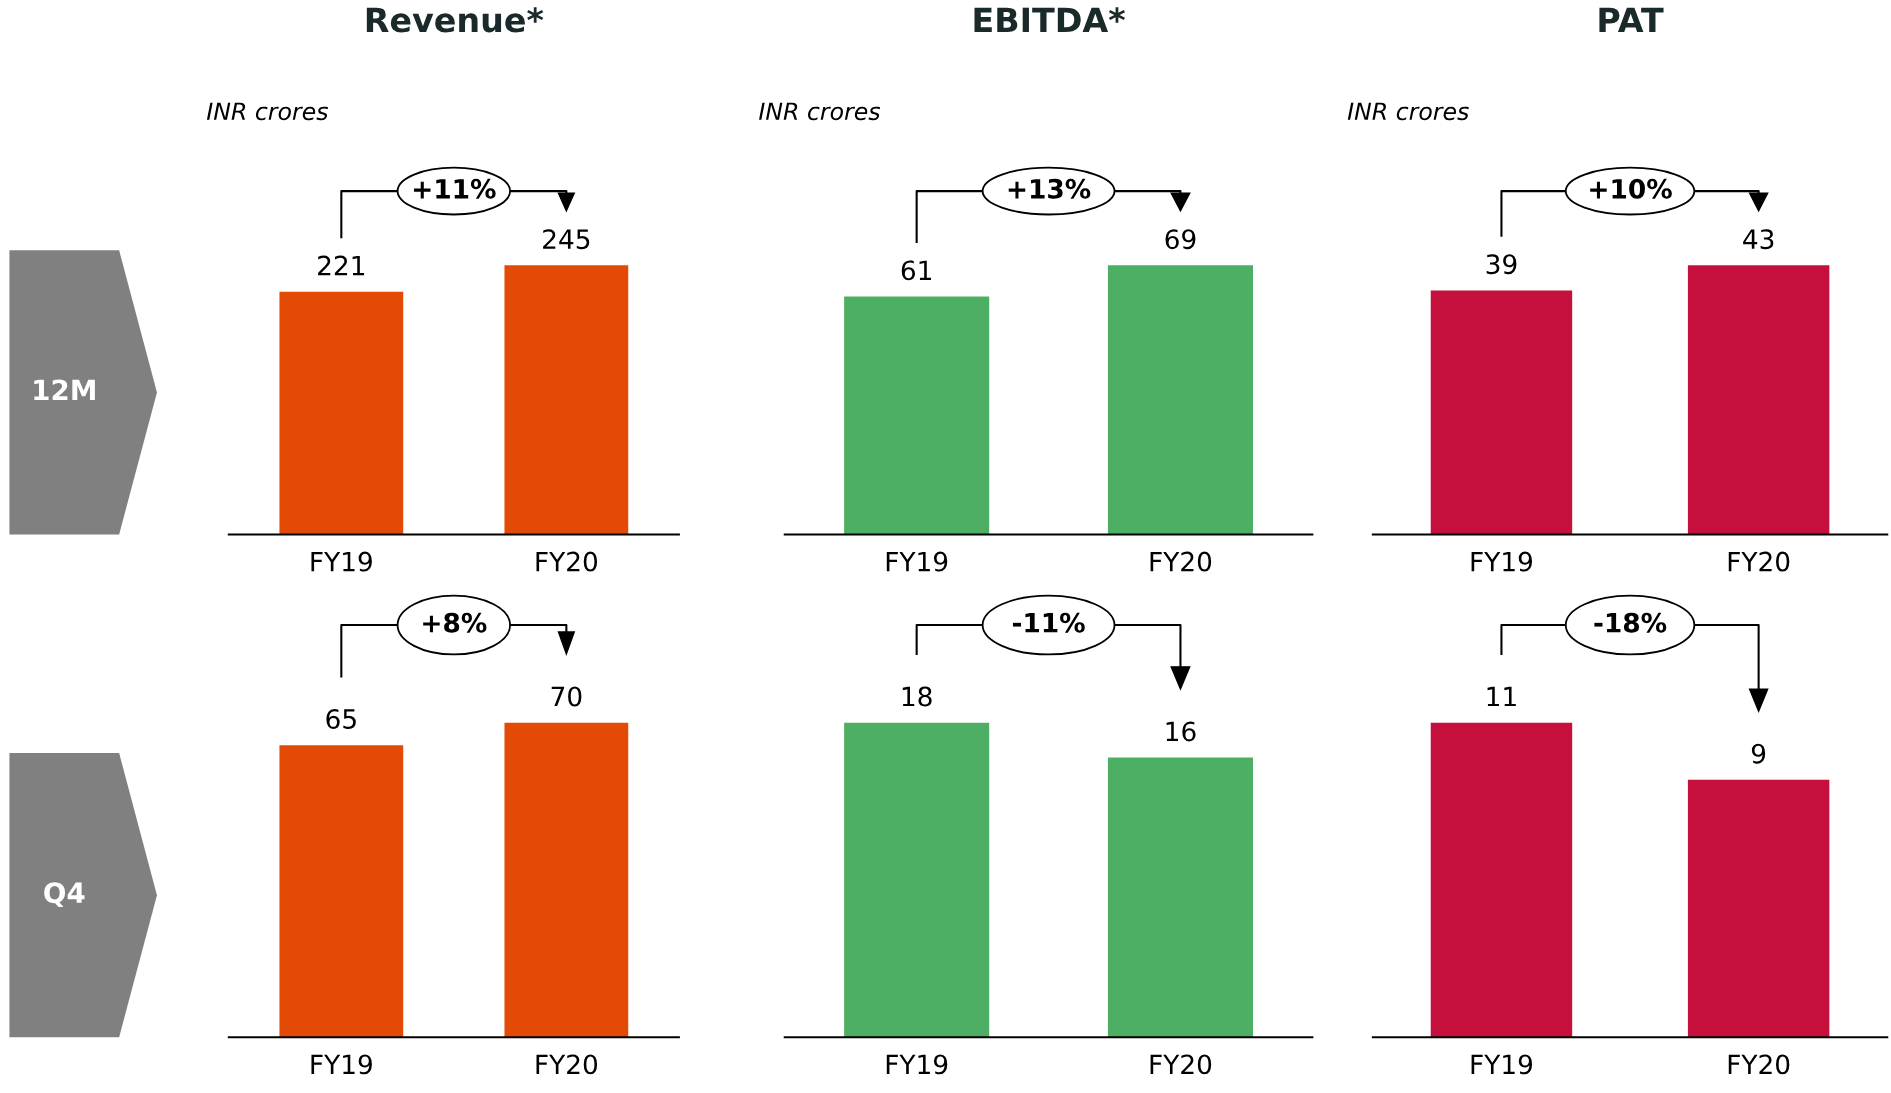 The width and height of the screenshot is (1891, 1093). Describe the element at coordinates (916, 270) in the screenshot. I see `data-label: 61` at that location.